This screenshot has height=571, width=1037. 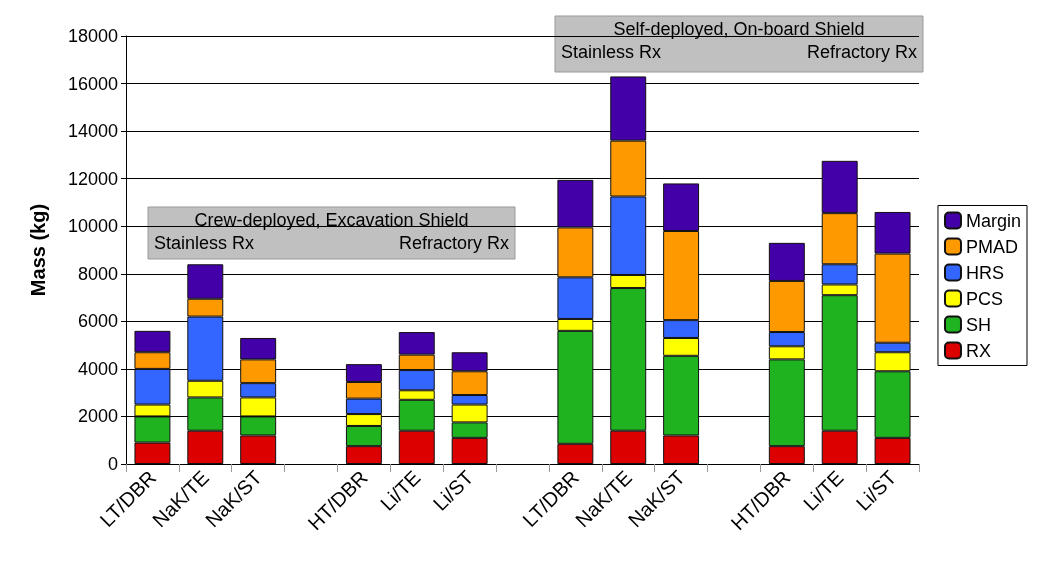 I want to click on y-tick-label: 18000, so click(x=92, y=36).